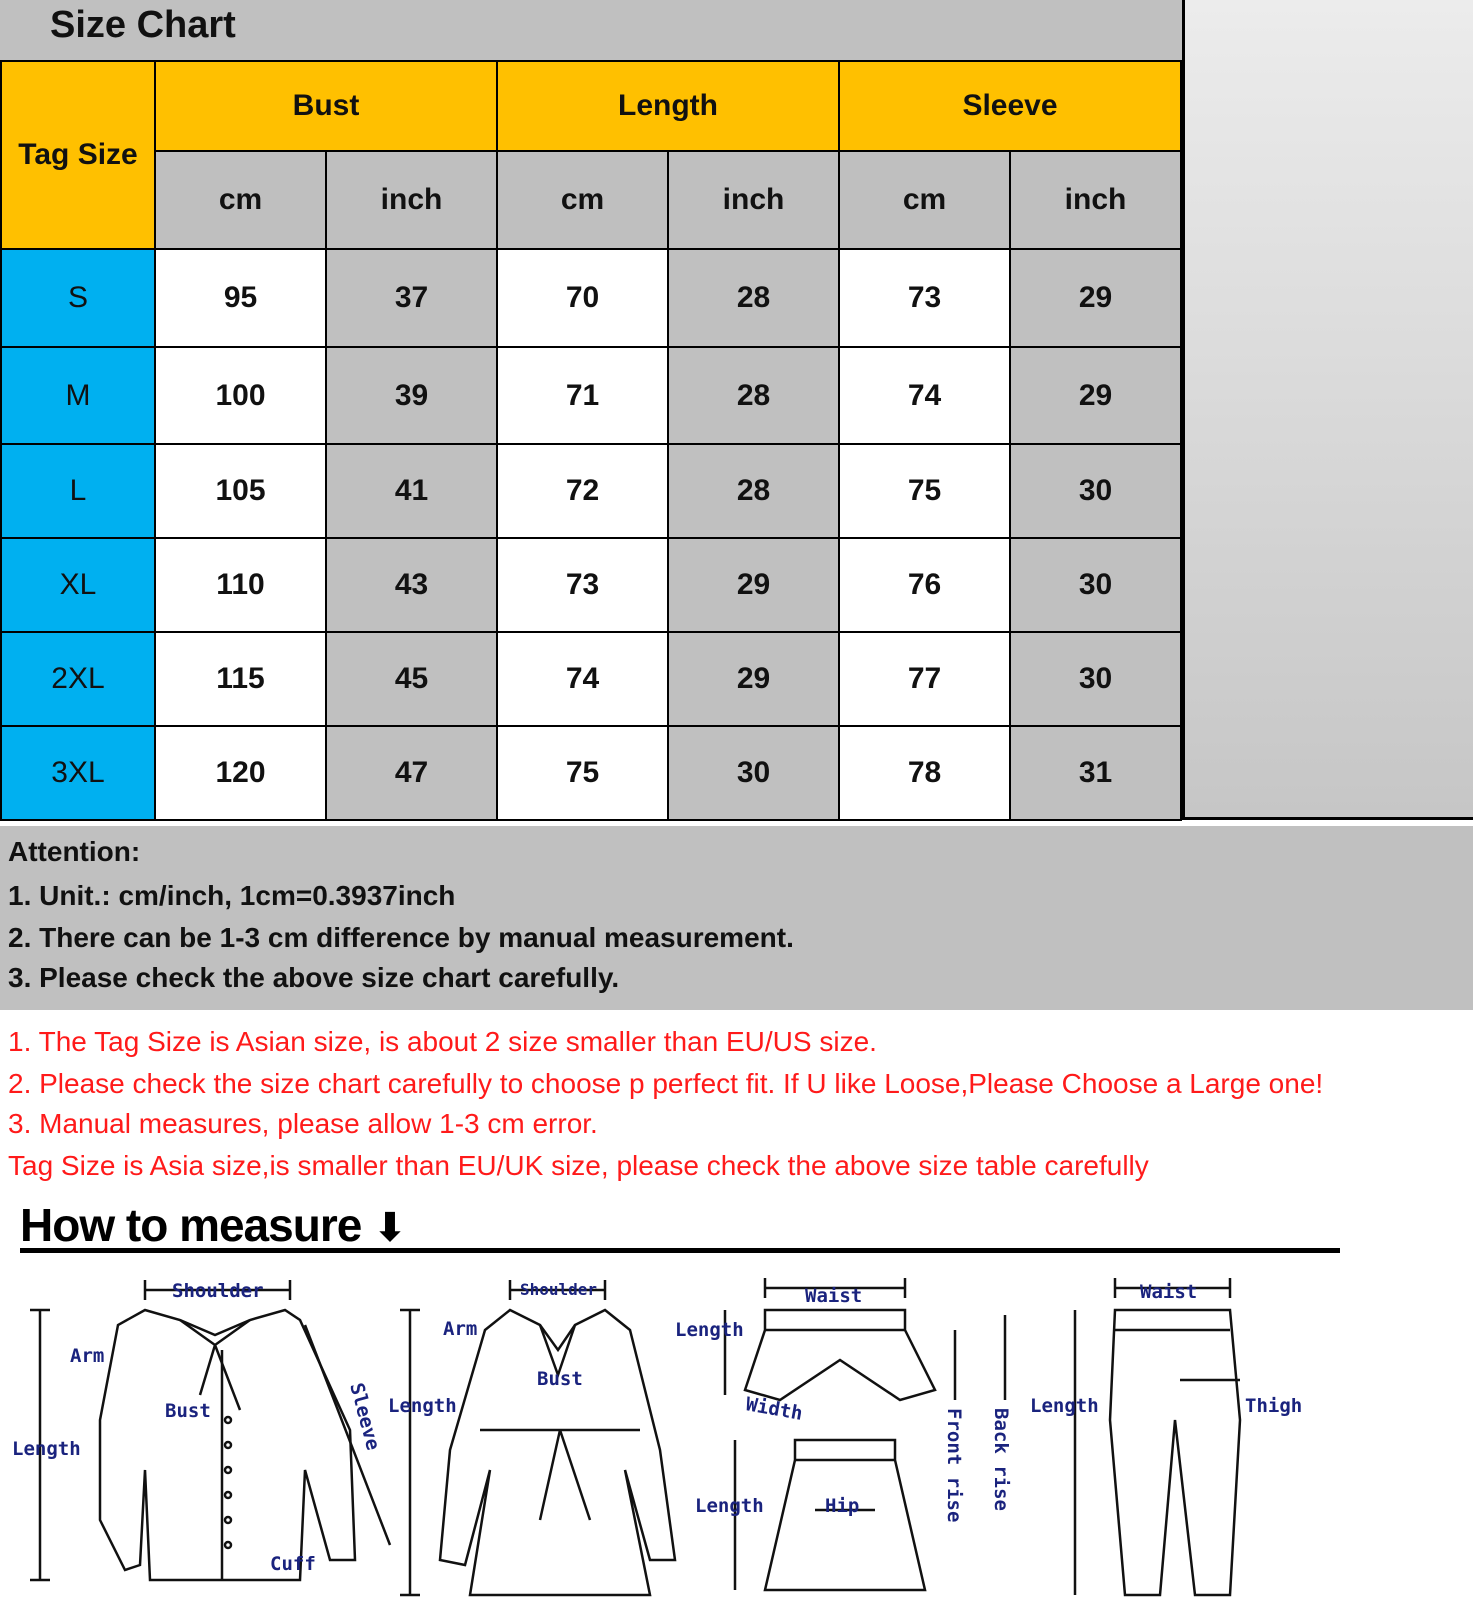 This screenshot has width=1473, height=1600. Describe the element at coordinates (411, 585) in the screenshot. I see `value-cell: 43` at that location.